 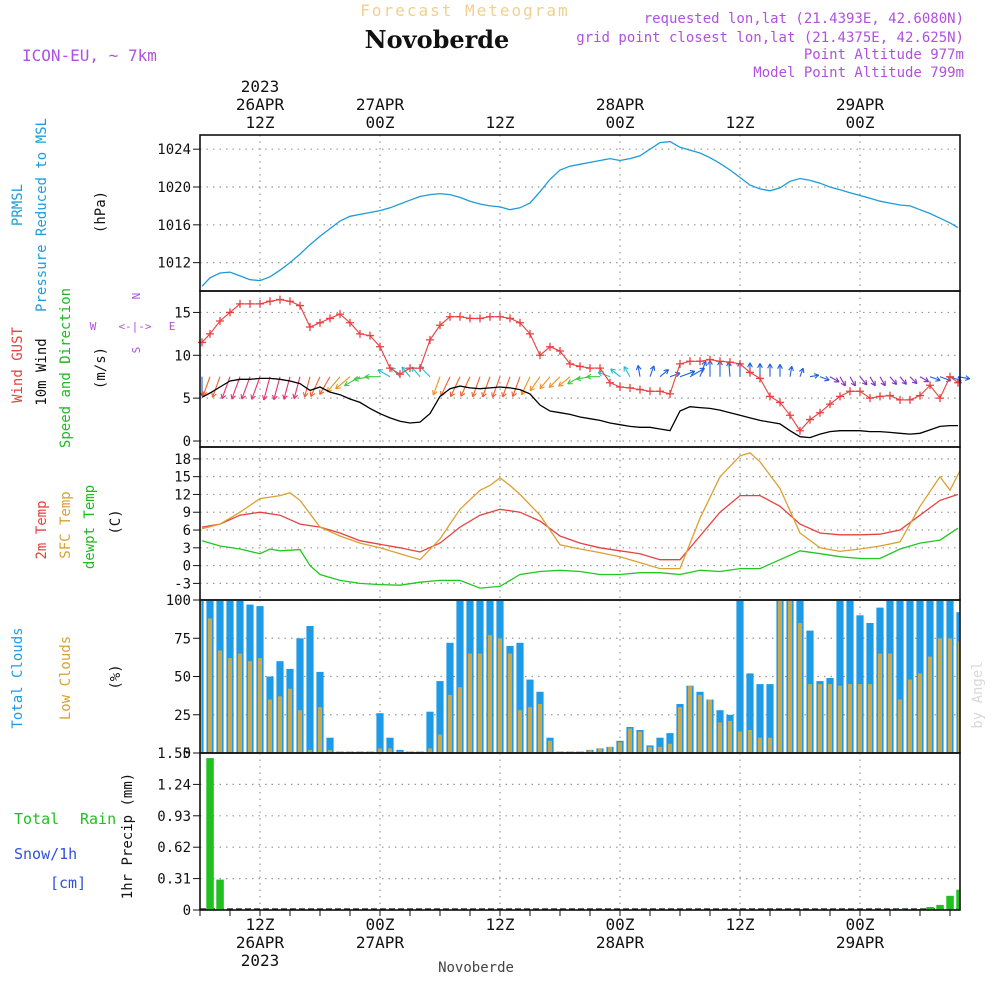 I want to click on ms-unit-label: (m/s), so click(x=101, y=368).